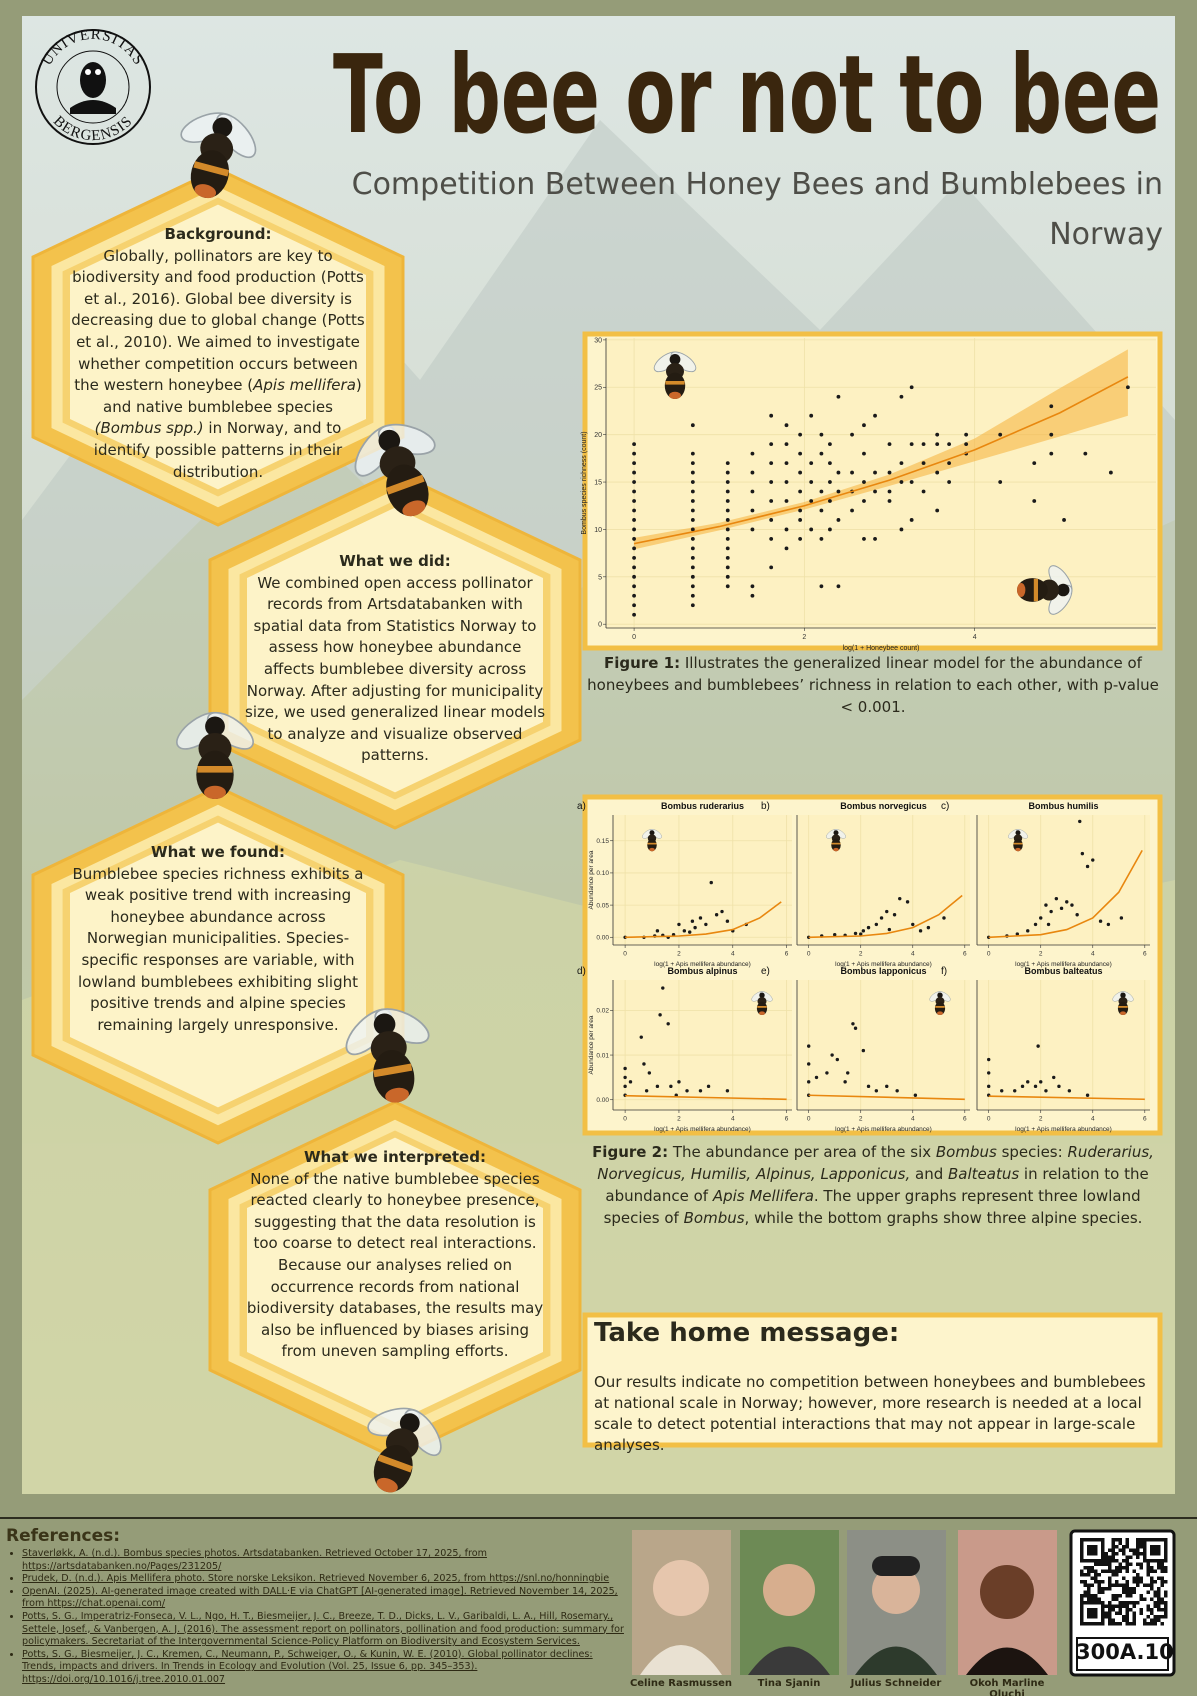 This screenshot has width=1197, height=1696. What do you see at coordinates (883, 964) in the screenshot?
I see `x-axis-label: log(1 + Apis mellifera abundance)` at bounding box center [883, 964].